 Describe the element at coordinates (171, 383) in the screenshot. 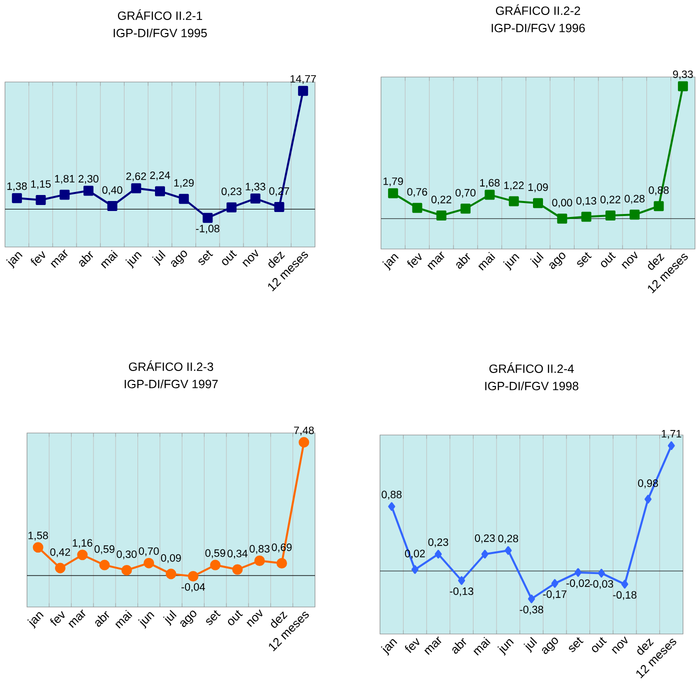

I see `chart-subtitle: IGP-DI/FGV 1997` at that location.